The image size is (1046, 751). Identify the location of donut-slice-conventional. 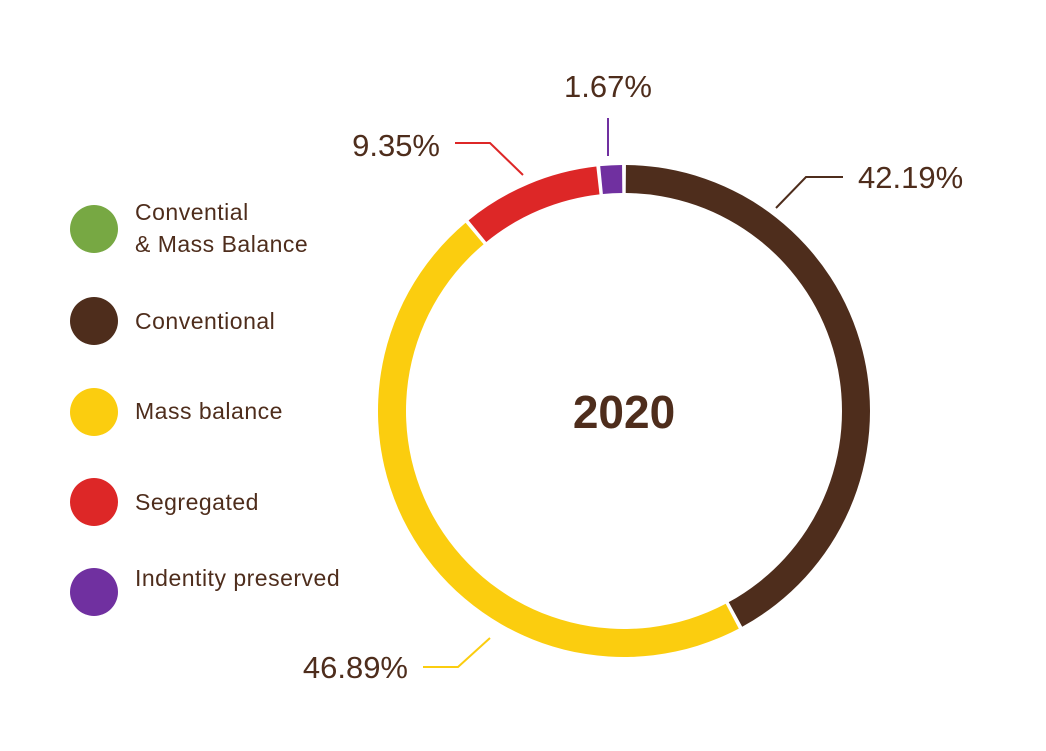
(747, 396).